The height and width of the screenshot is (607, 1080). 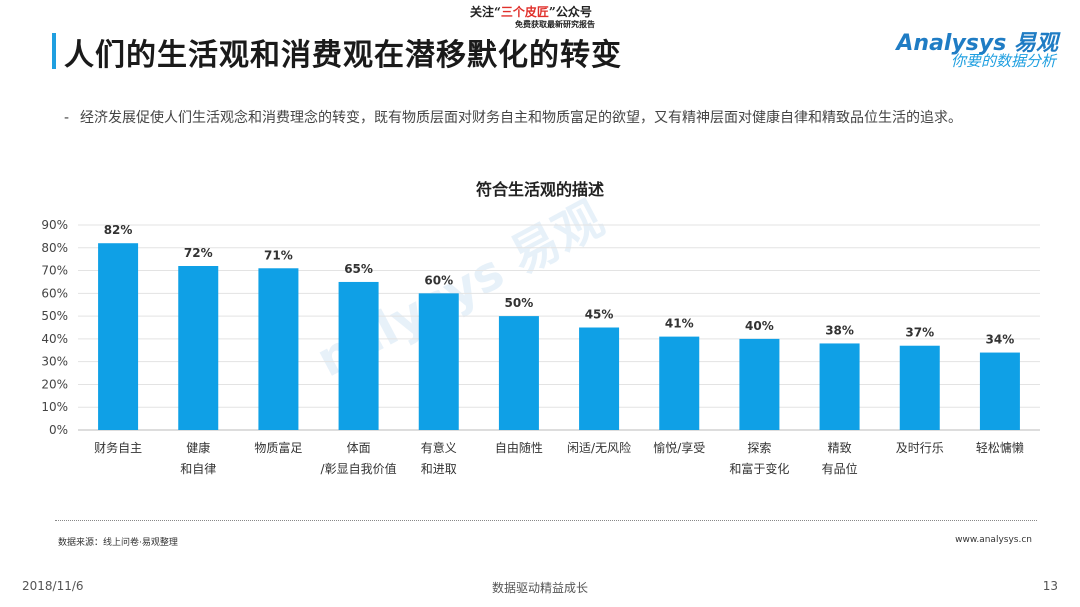 I want to click on x-tick-label: 和进取, so click(x=439, y=469).